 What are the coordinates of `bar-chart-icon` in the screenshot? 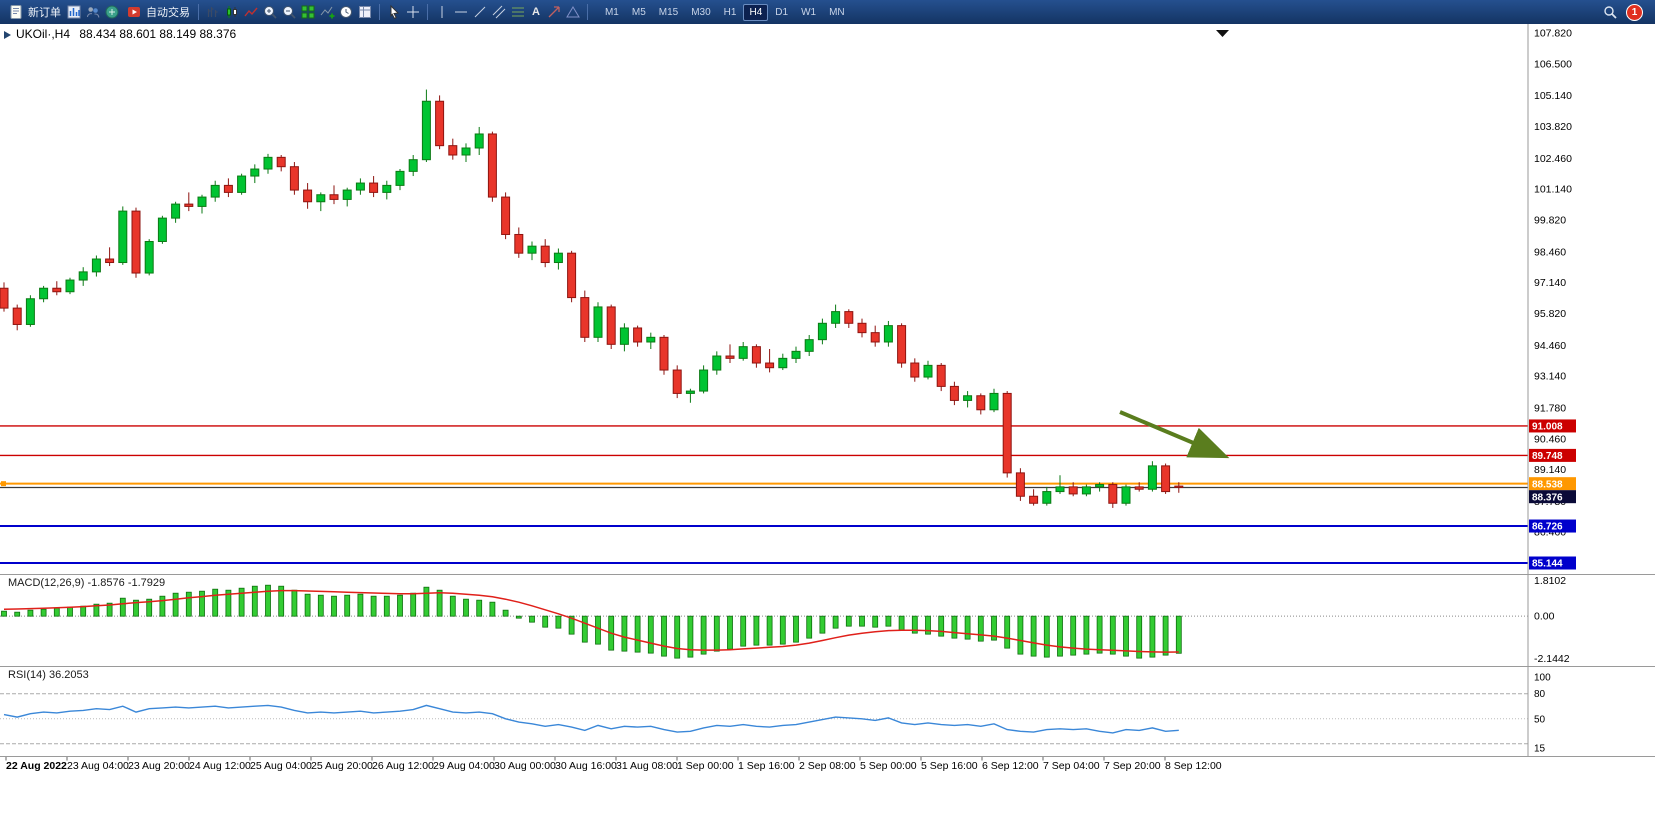 It's located at (213, 12).